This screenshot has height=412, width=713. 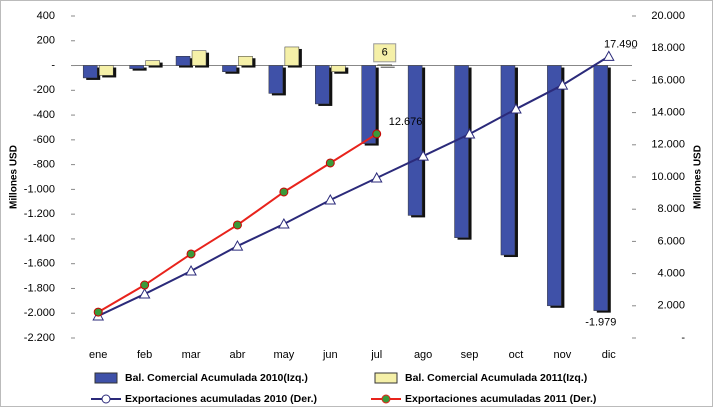 What do you see at coordinates (221, 399) in the screenshot?
I see `legend-label: Exportaciones acumuladas 2010 (Der.)` at bounding box center [221, 399].